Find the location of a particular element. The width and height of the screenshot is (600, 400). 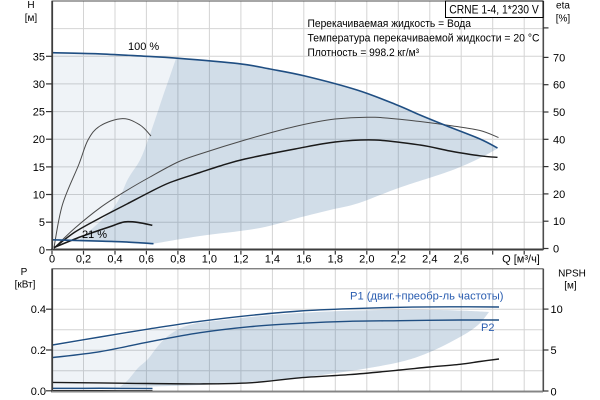

svg-text: [кВт] is located at coordinates (25, 284).